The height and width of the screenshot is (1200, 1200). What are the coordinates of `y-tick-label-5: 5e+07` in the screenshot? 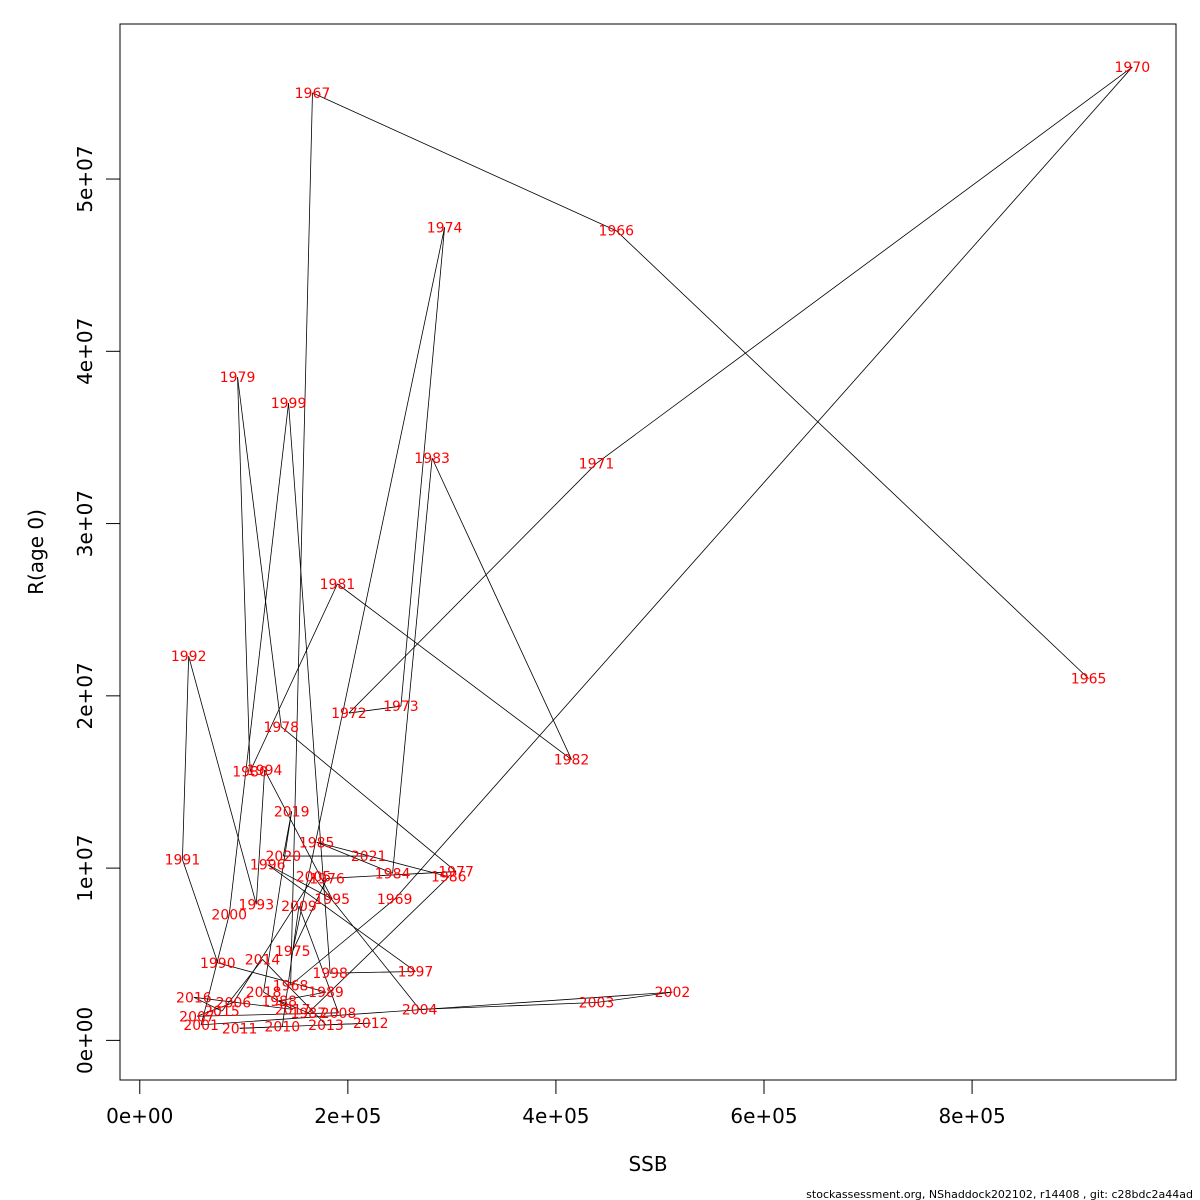 It's located at (85, 178).